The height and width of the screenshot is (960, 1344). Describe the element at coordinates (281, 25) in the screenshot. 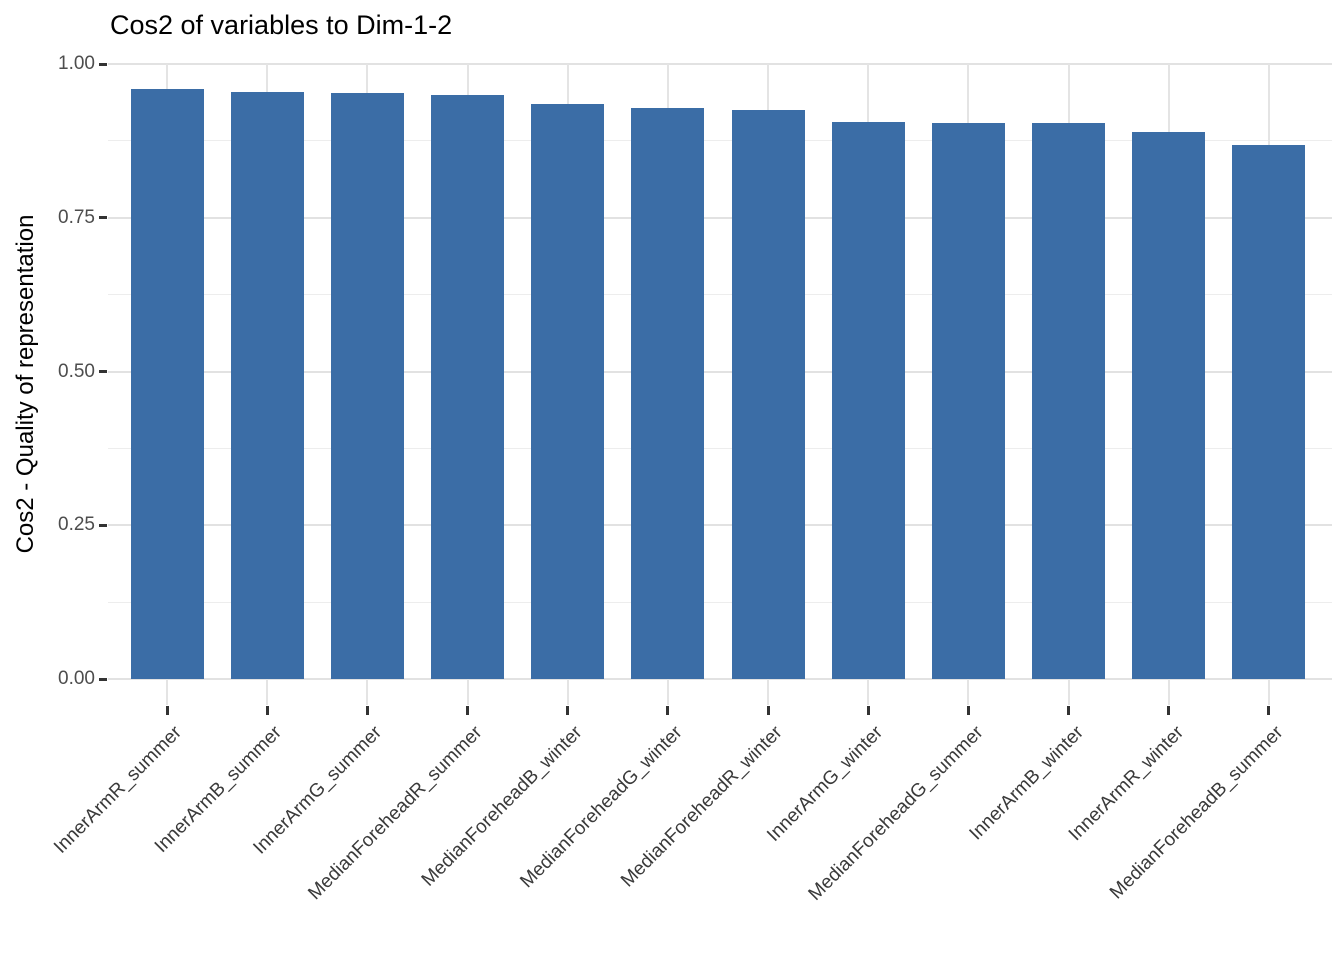

I see `chart-title: Cos2 of variables to Dim-1-2` at that location.